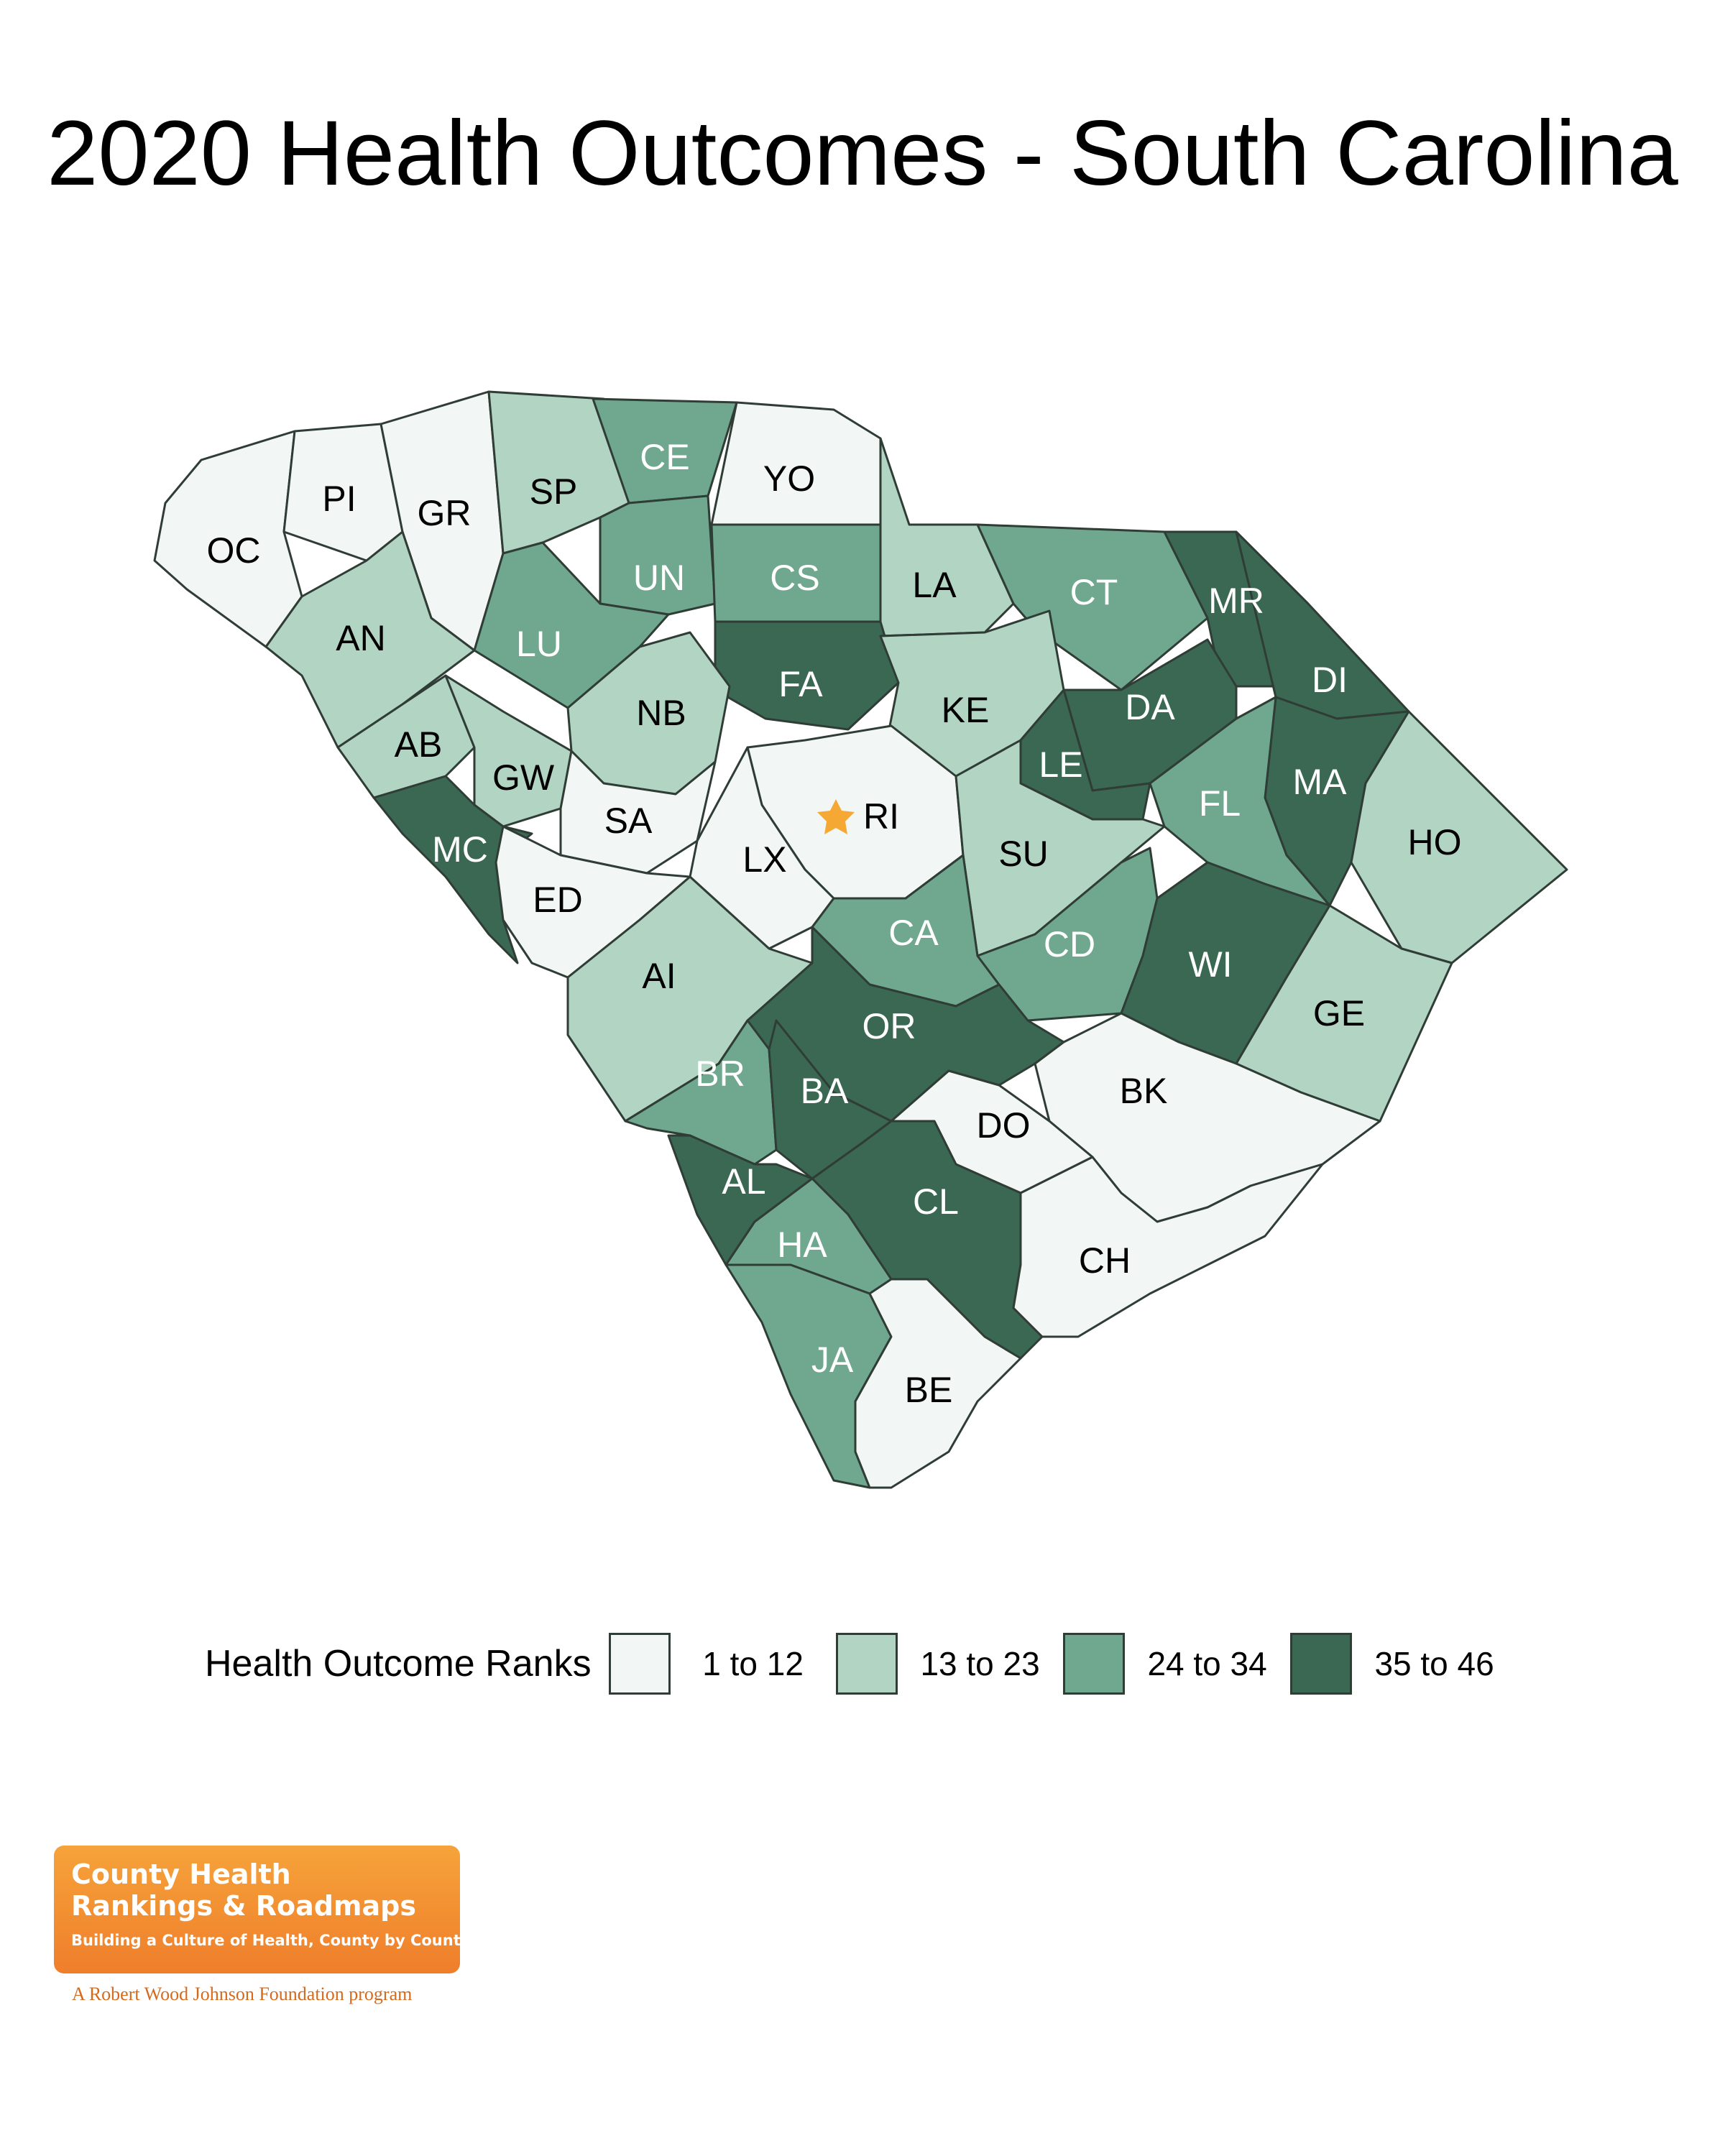 This screenshot has width=1725, height=2156. Describe the element at coordinates (936, 1201) in the screenshot. I see `county-label-cl: CL` at that location.